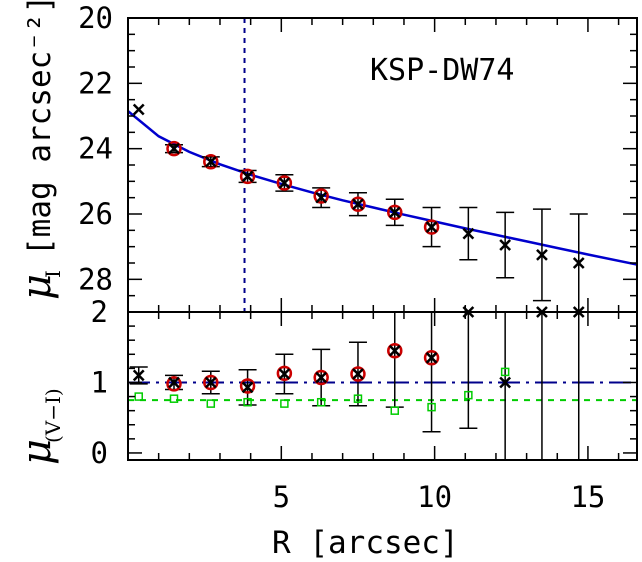 The height and width of the screenshot is (562, 642). Describe the element at coordinates (587, 497) in the screenshot. I see `x-tick-label: 15` at that location.